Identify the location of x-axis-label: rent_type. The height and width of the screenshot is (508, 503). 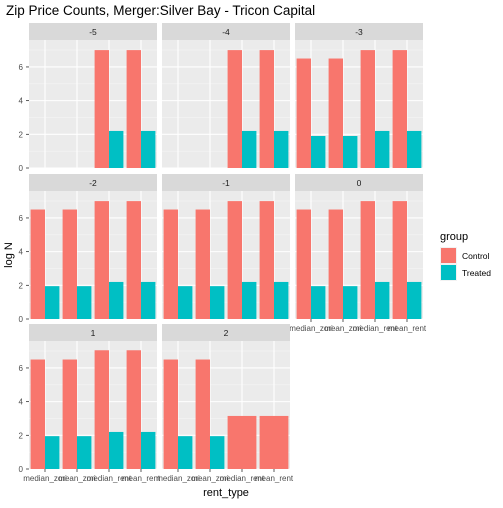
(226, 493).